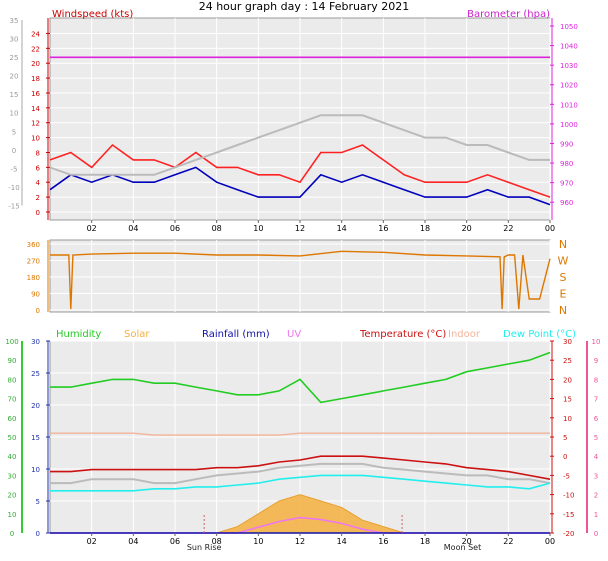 This screenshot has height=561, width=608. What do you see at coordinates (596, 419) in the screenshot?
I see `uv-ytick-label: 6` at bounding box center [596, 419].